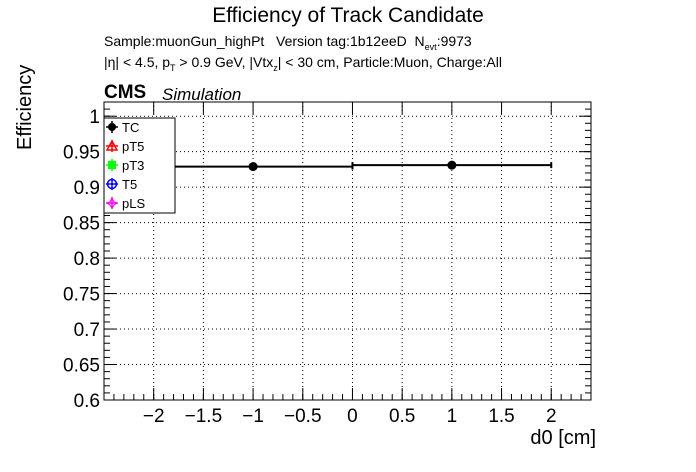 This screenshot has height=472, width=696. What do you see at coordinates (133, 165) in the screenshot?
I see `legend-label-pt3: pT3` at bounding box center [133, 165].